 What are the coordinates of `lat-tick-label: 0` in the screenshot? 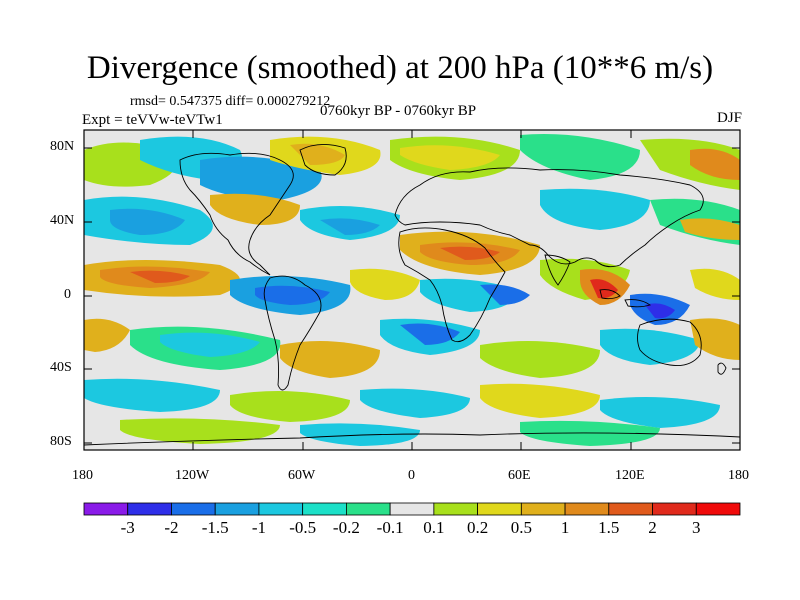 It's located at (67, 294).